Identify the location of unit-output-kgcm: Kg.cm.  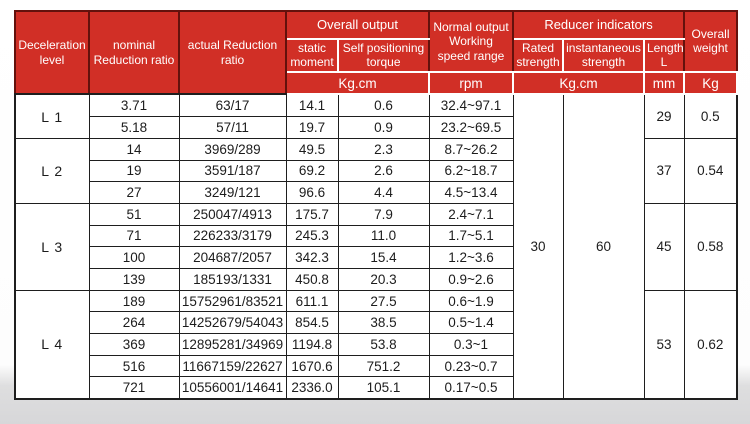
(357, 83).